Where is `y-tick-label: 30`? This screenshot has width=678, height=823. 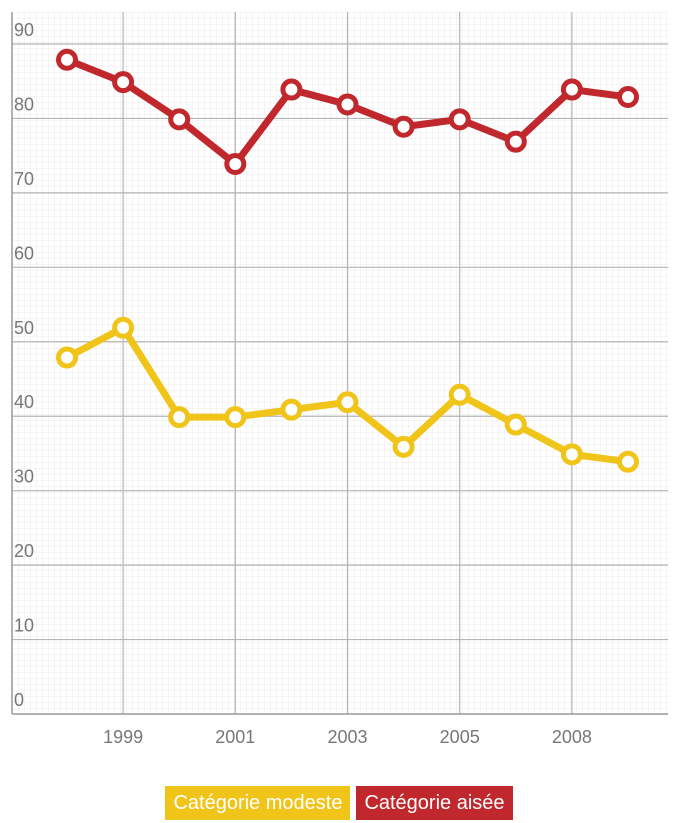
y-tick-label: 30 is located at coordinates (24, 477).